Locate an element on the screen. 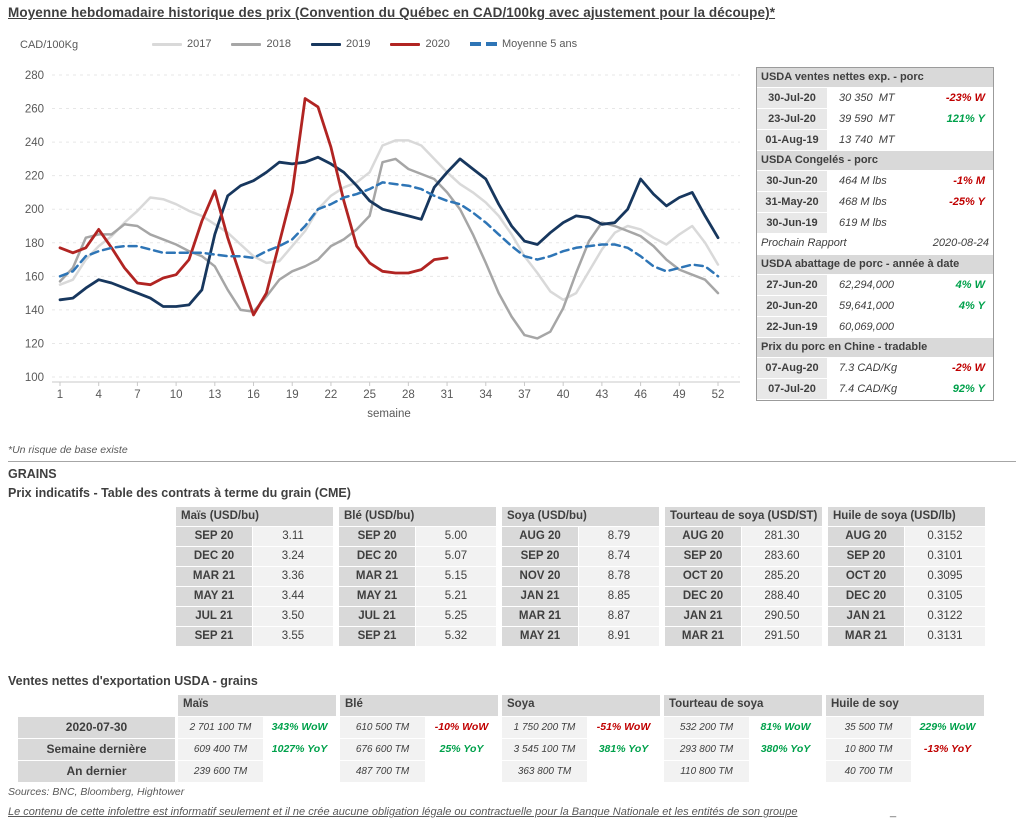 The width and height of the screenshot is (1024, 830). x-axis-title: semaine is located at coordinates (388, 414).